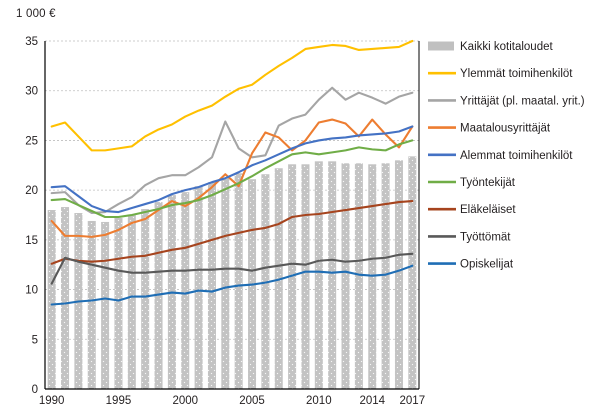 This screenshot has width=605, height=416. Describe the element at coordinates (372, 401) in the screenshot. I see `x-tick-label: 2014` at that location.